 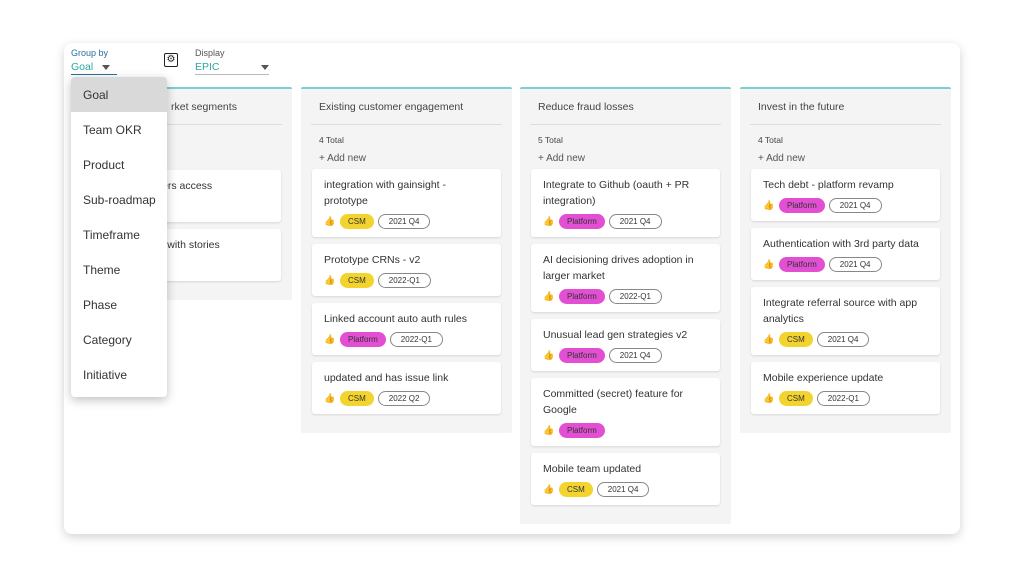 I want to click on card-title: ers access, so click(x=187, y=186).